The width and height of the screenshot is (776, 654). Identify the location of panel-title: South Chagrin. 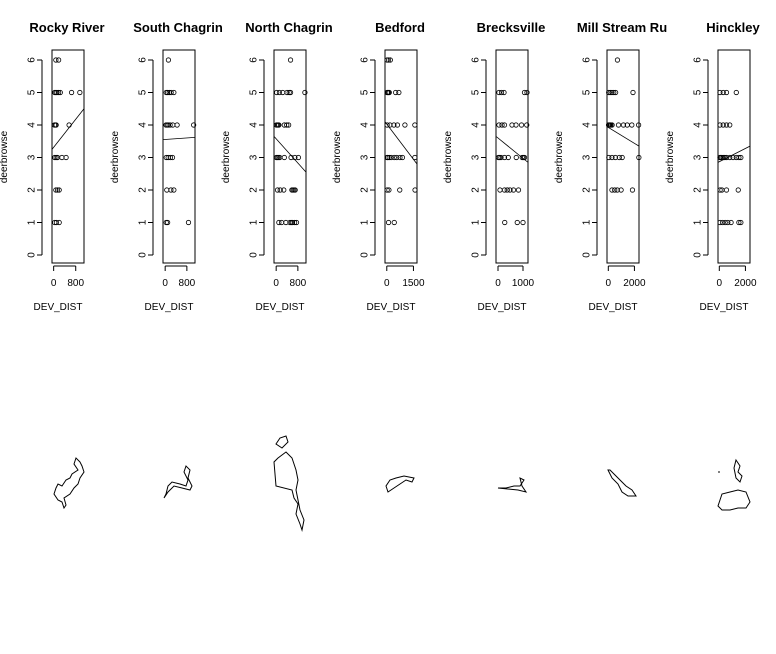
(178, 27).